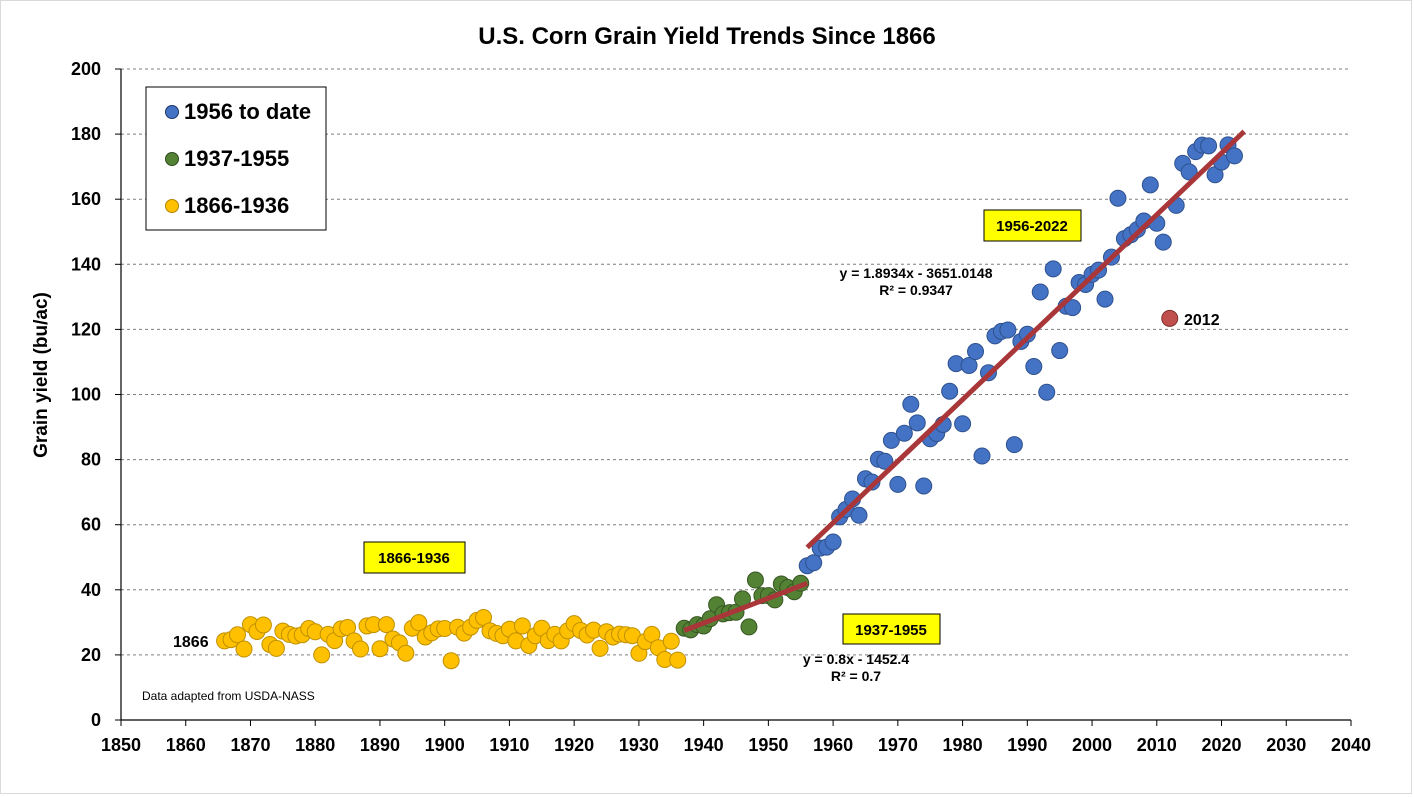  What do you see at coordinates (746, 606) in the screenshot?
I see `trendline-1937-1955` at bounding box center [746, 606].